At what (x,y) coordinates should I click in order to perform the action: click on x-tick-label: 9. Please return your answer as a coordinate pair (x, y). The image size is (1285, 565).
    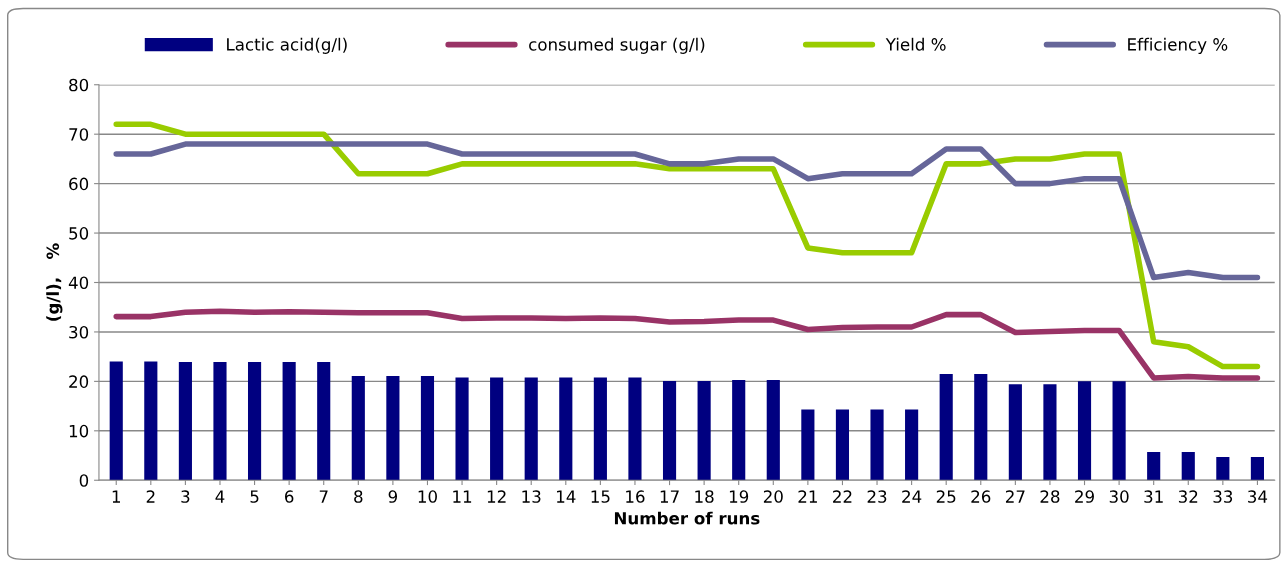
    Looking at the image, I should click on (393, 496).